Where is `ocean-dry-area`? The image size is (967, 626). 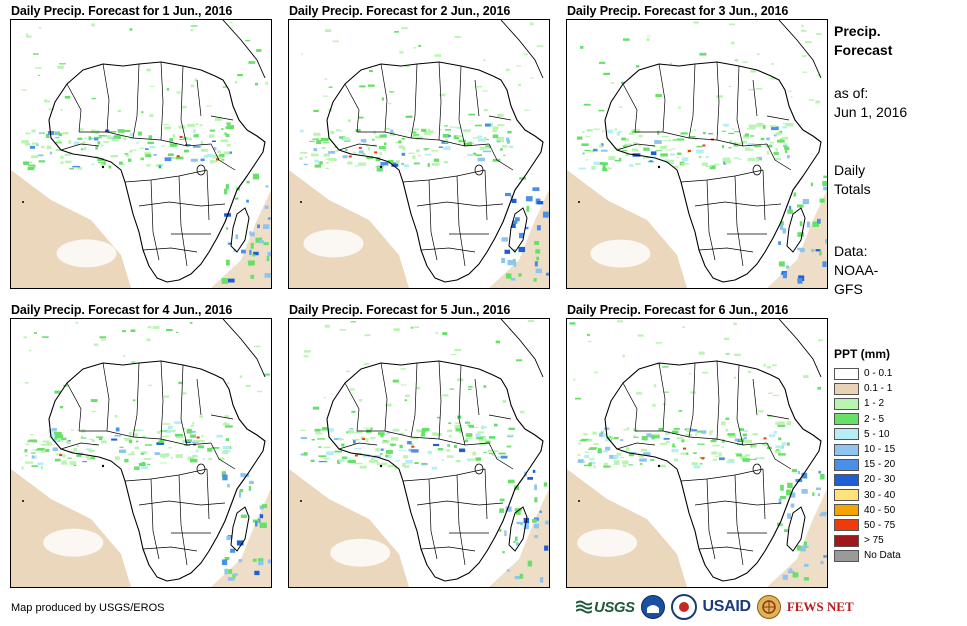
ocean-dry-area is located at coordinates (241, 239).